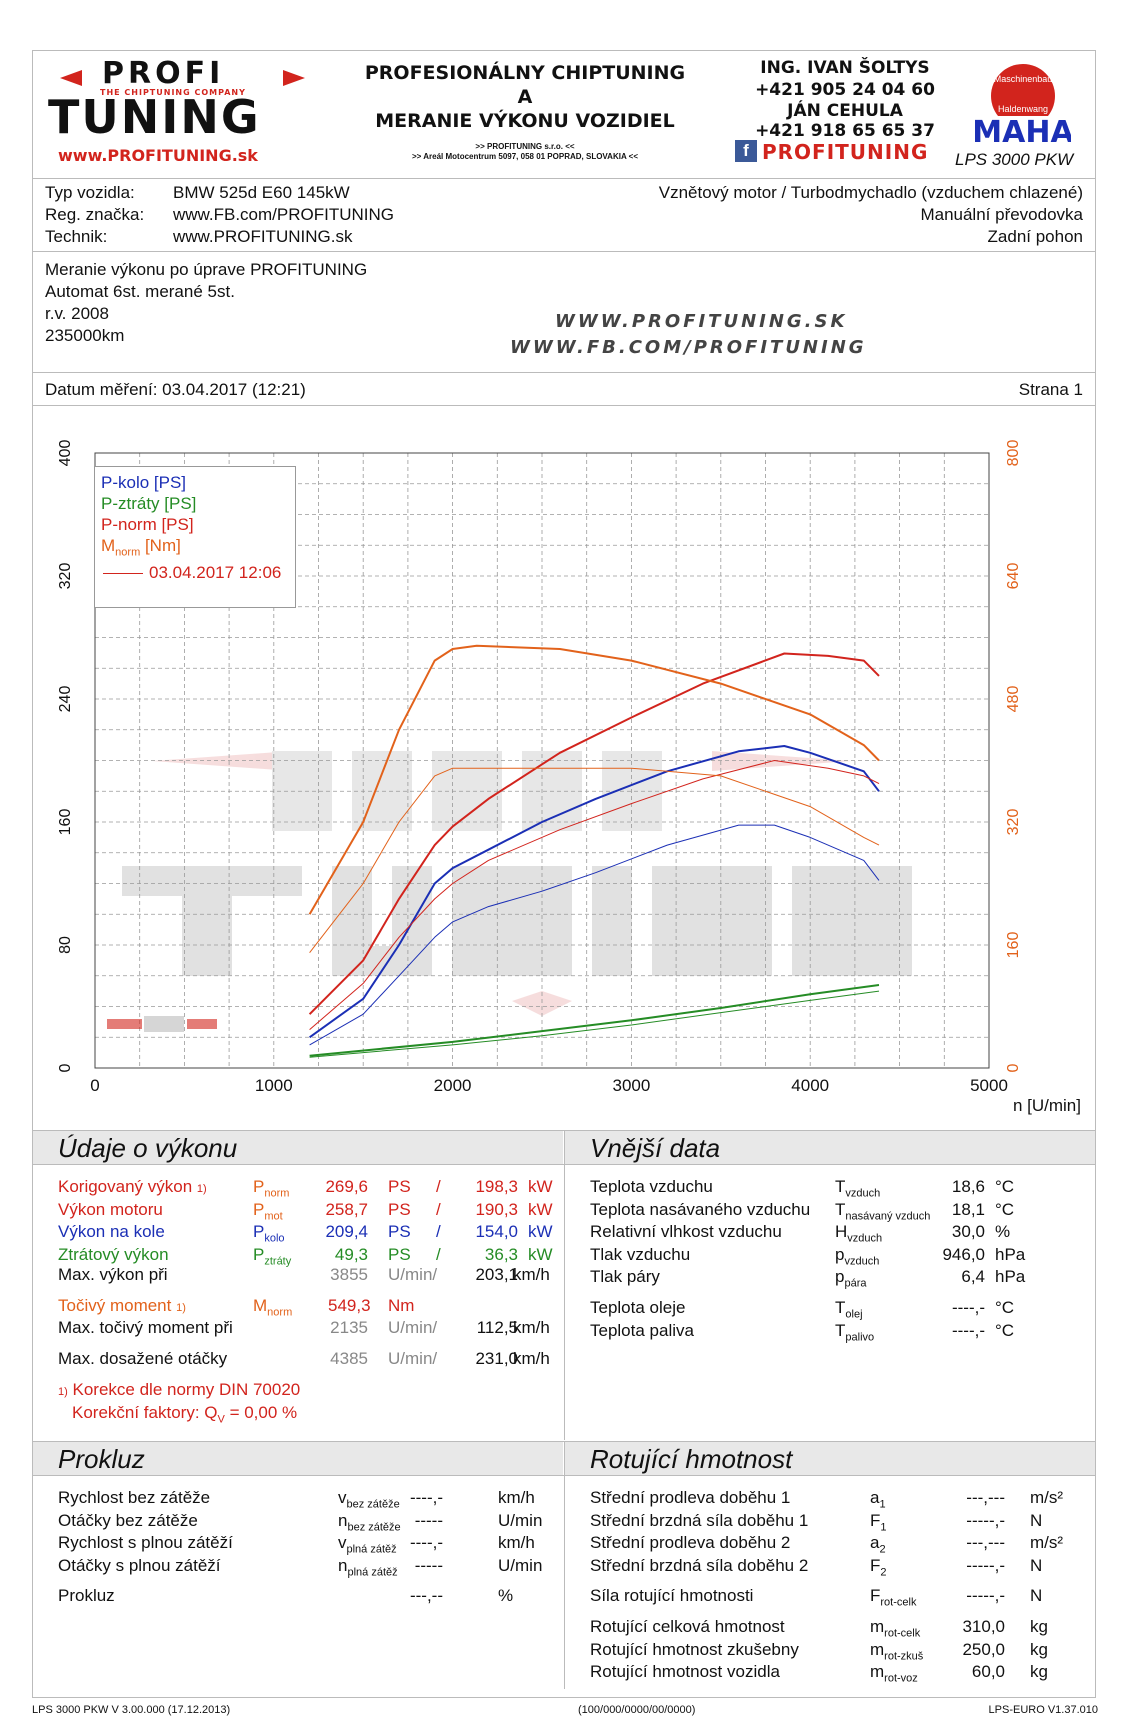  I want to click on external-value: 946,0, so click(963, 1254).